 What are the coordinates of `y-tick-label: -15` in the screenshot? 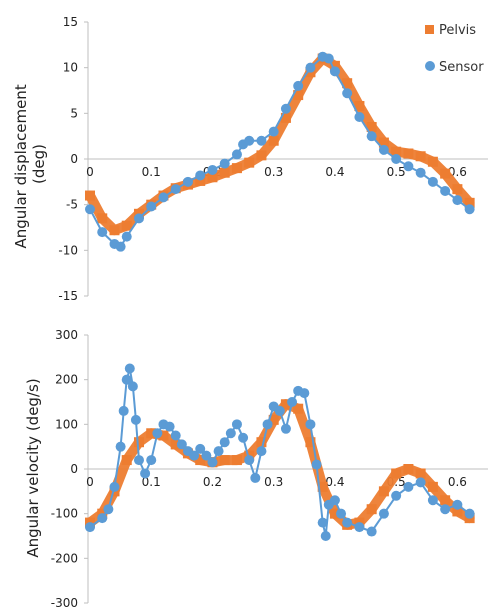 It's located at (68, 296).